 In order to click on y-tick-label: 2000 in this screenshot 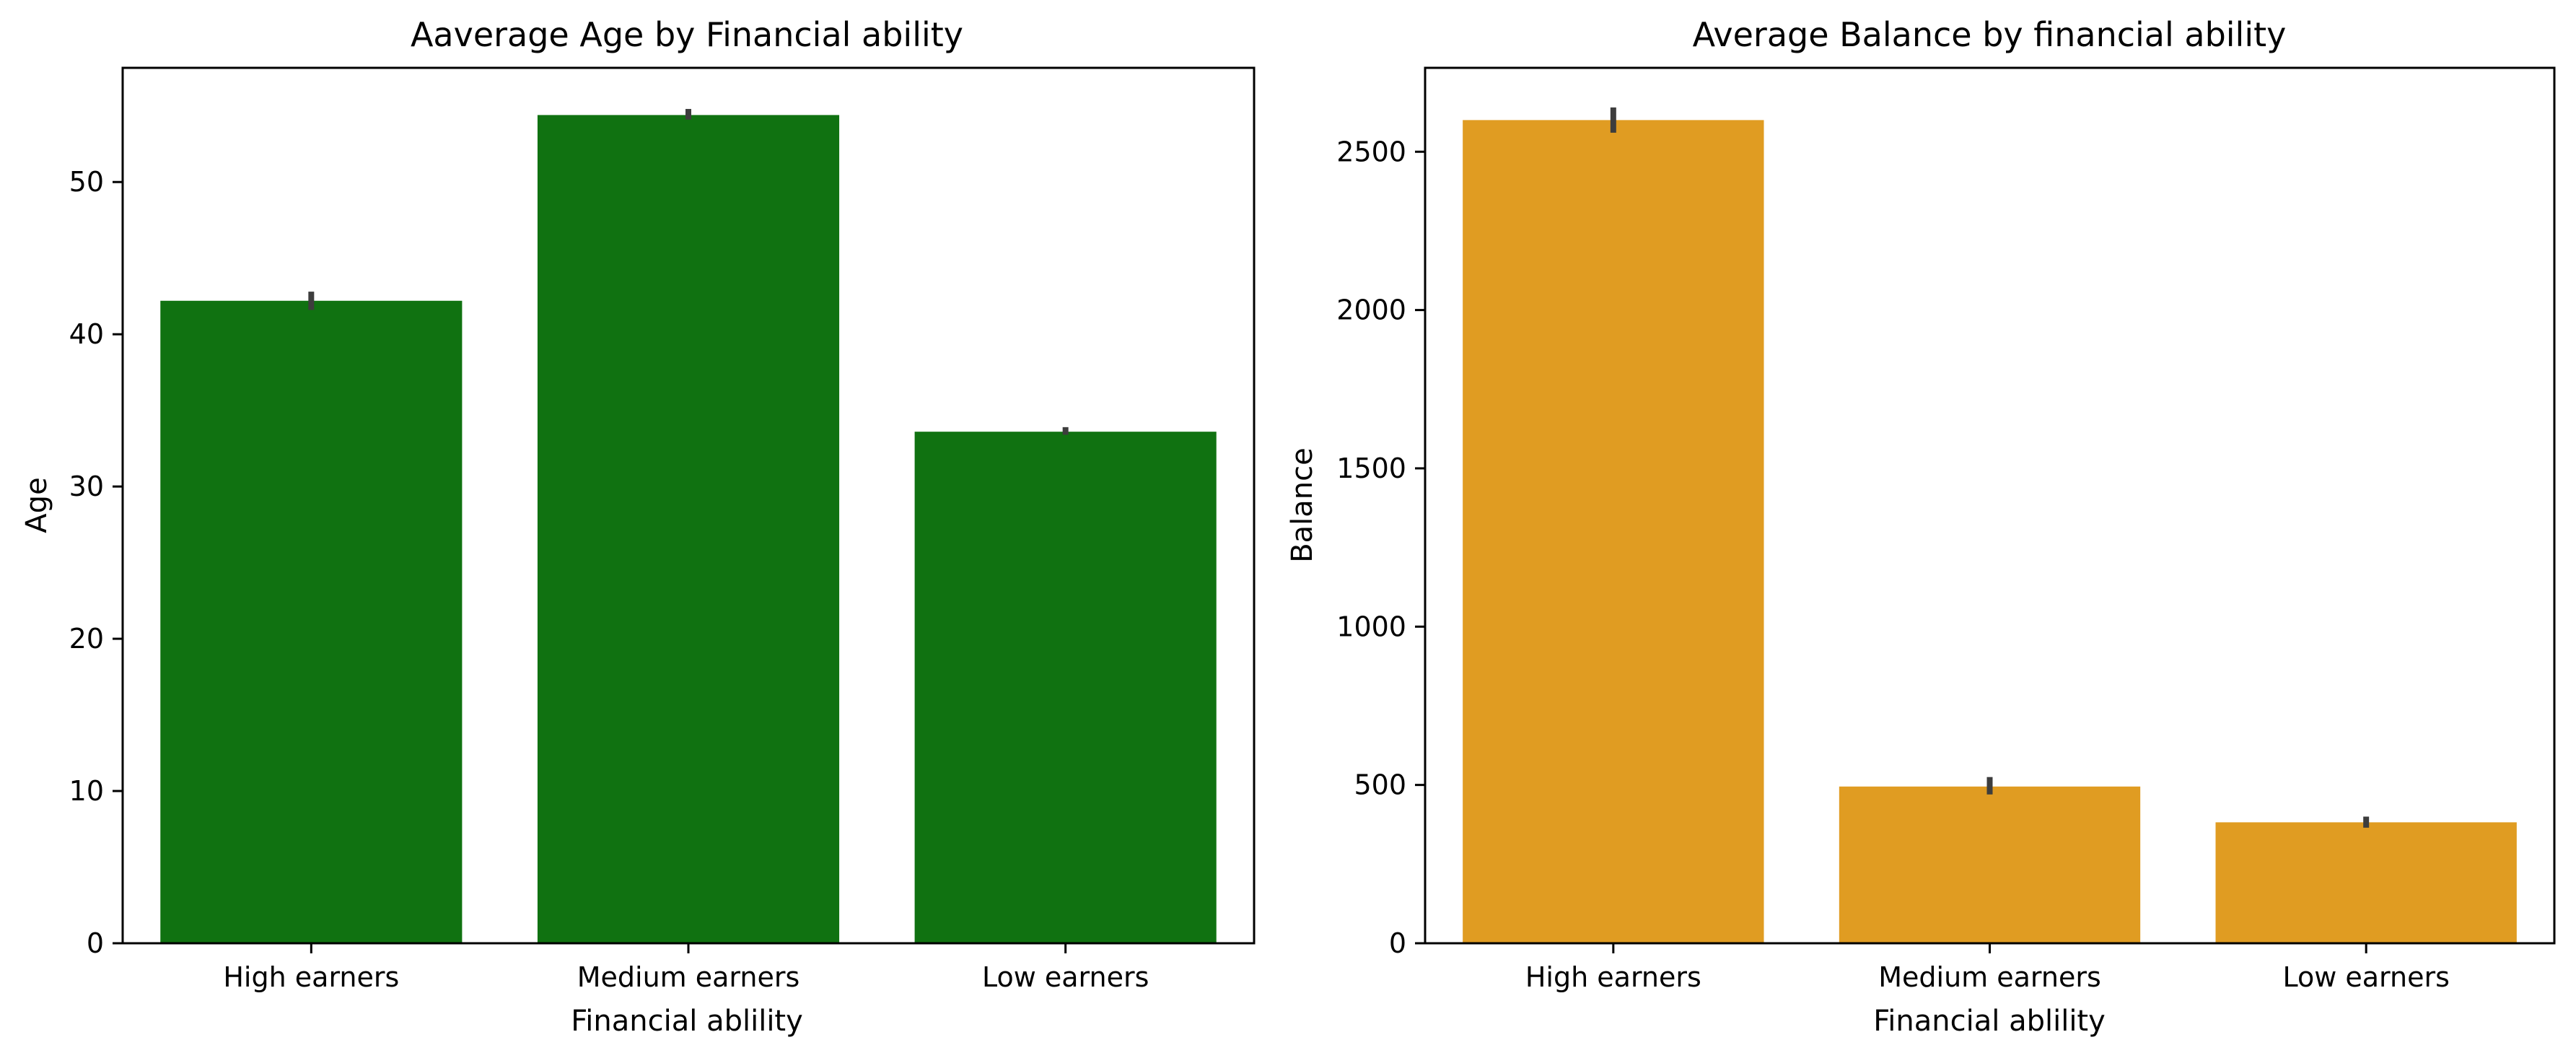, I will do `click(1371, 310)`.